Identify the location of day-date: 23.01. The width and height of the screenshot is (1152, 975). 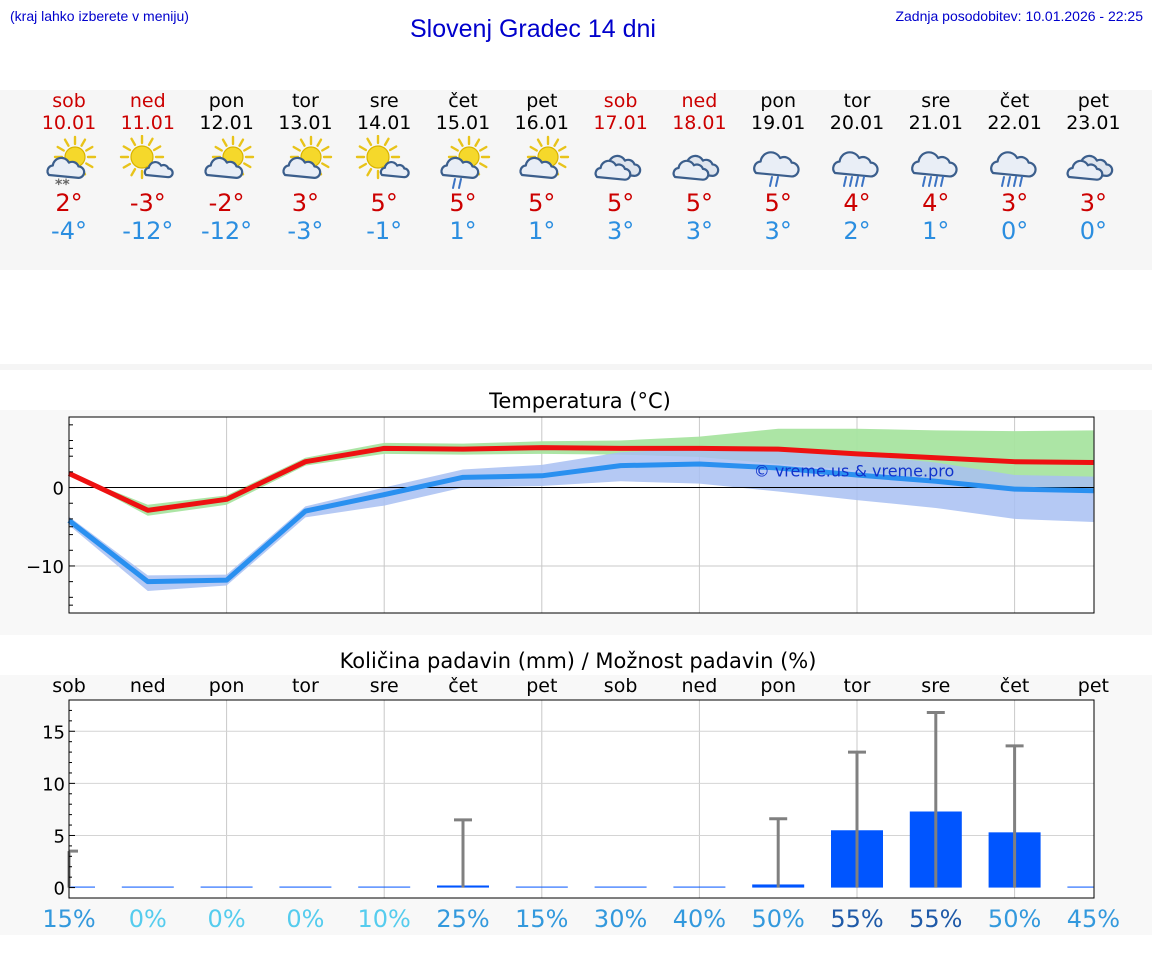
(1093, 123).